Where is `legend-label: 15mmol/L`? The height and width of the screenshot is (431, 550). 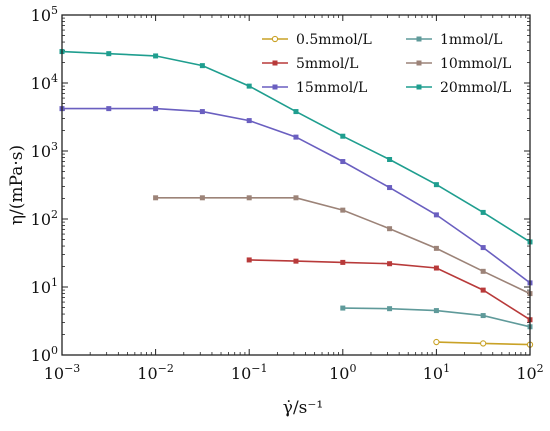 legend-label: 15mmol/L is located at coordinates (331, 88).